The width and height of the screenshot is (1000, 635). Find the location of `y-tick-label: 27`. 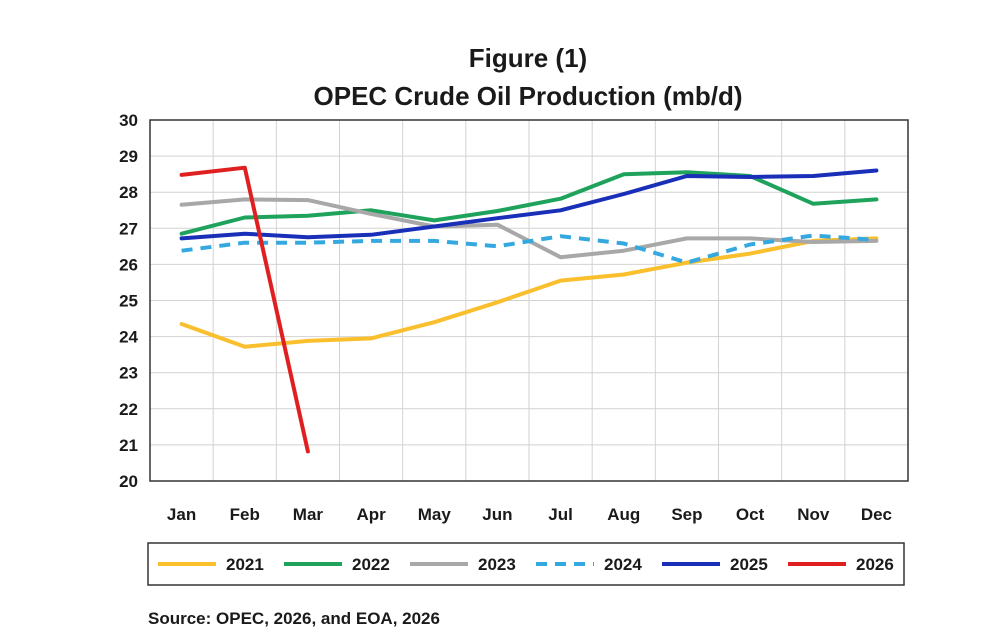

y-tick-label: 27 is located at coordinates (128, 228).